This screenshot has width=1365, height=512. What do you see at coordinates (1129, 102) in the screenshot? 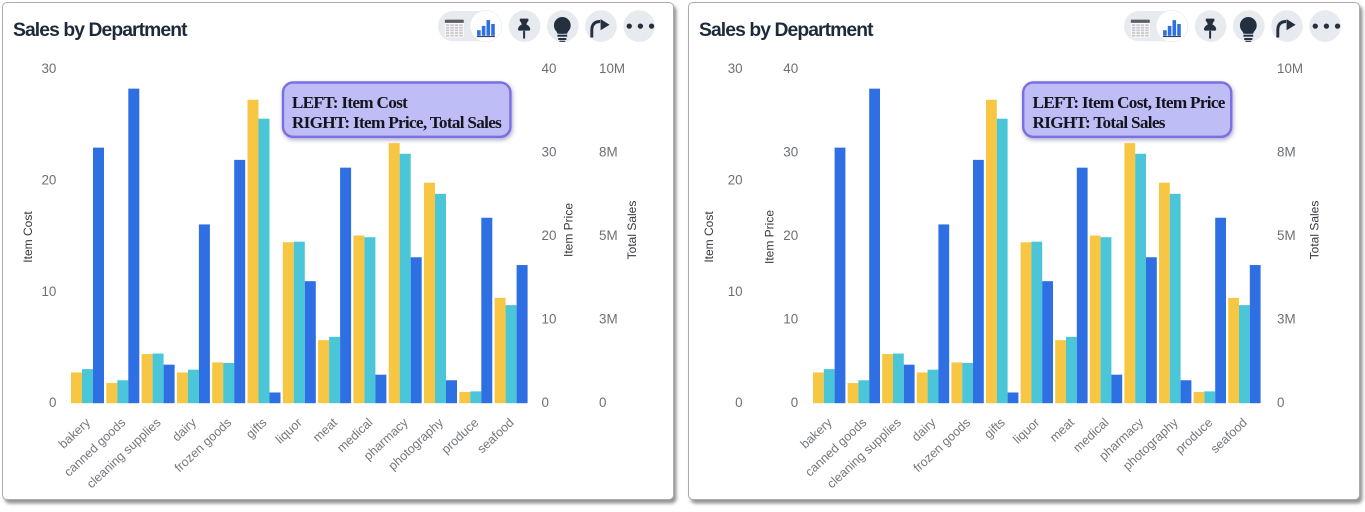
I see `svg-text: LEFT: Item Cost, Item Price` at bounding box center [1129, 102].